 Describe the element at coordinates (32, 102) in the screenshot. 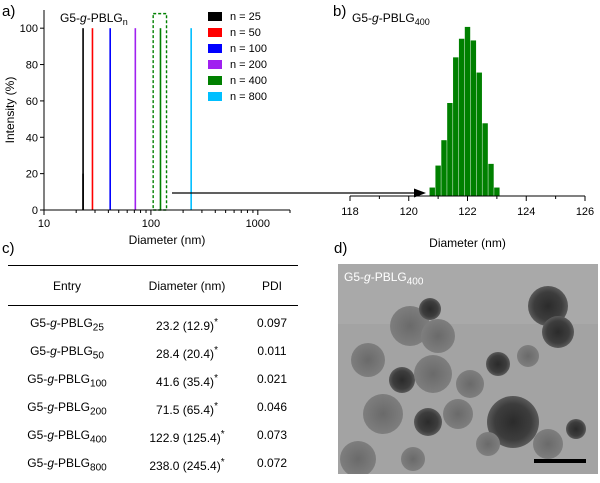

I see `chart-a-y-tick-label: 60` at that location.